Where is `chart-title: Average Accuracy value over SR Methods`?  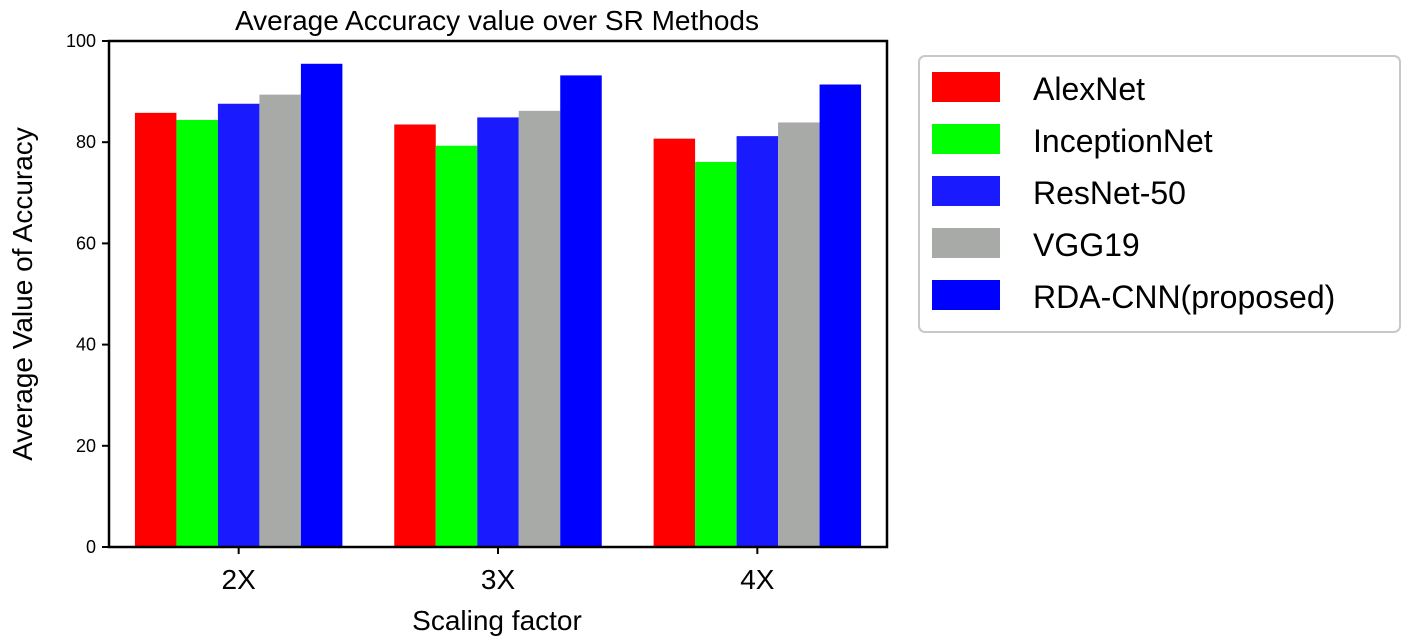
chart-title: Average Accuracy value over SR Methods is located at coordinates (497, 20).